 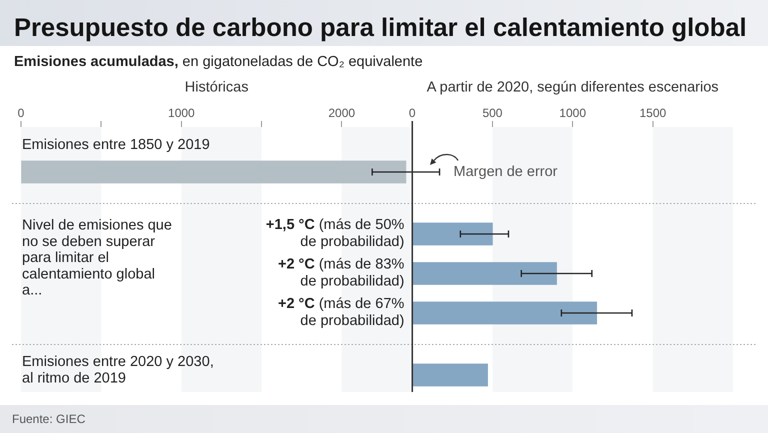 What do you see at coordinates (652, 113) in the screenshot?
I see `x2-tick-label: 1500` at bounding box center [652, 113].